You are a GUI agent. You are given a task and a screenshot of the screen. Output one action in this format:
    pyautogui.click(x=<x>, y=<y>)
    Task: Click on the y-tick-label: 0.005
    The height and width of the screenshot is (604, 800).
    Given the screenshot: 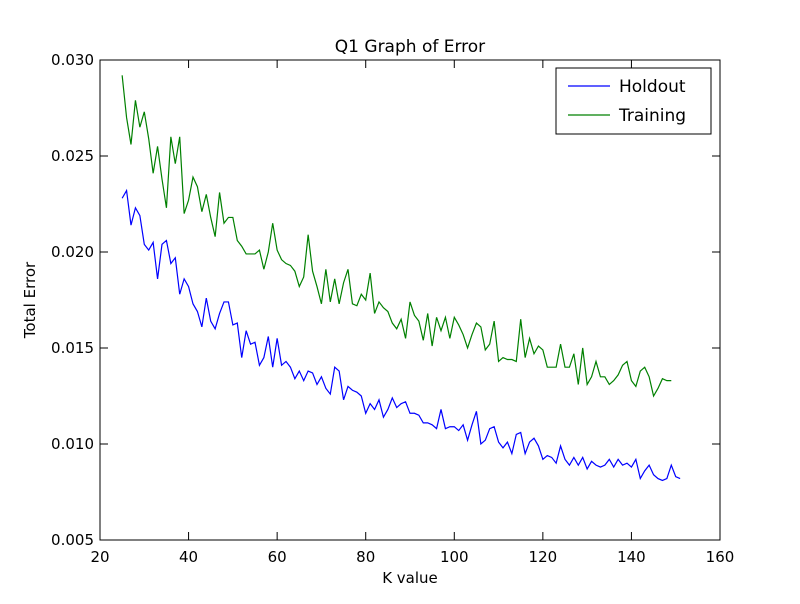 What is the action you would take?
    pyautogui.click(x=72, y=540)
    